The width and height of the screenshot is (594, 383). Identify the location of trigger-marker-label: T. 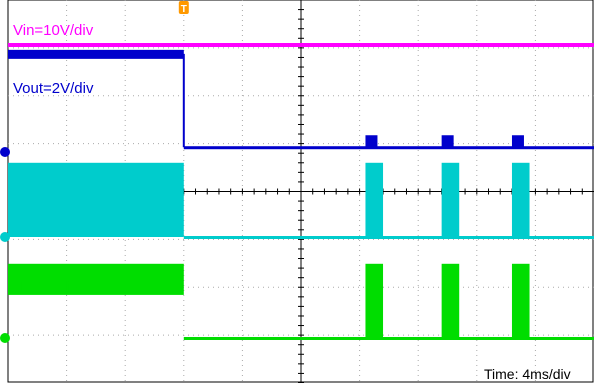
(184, 9).